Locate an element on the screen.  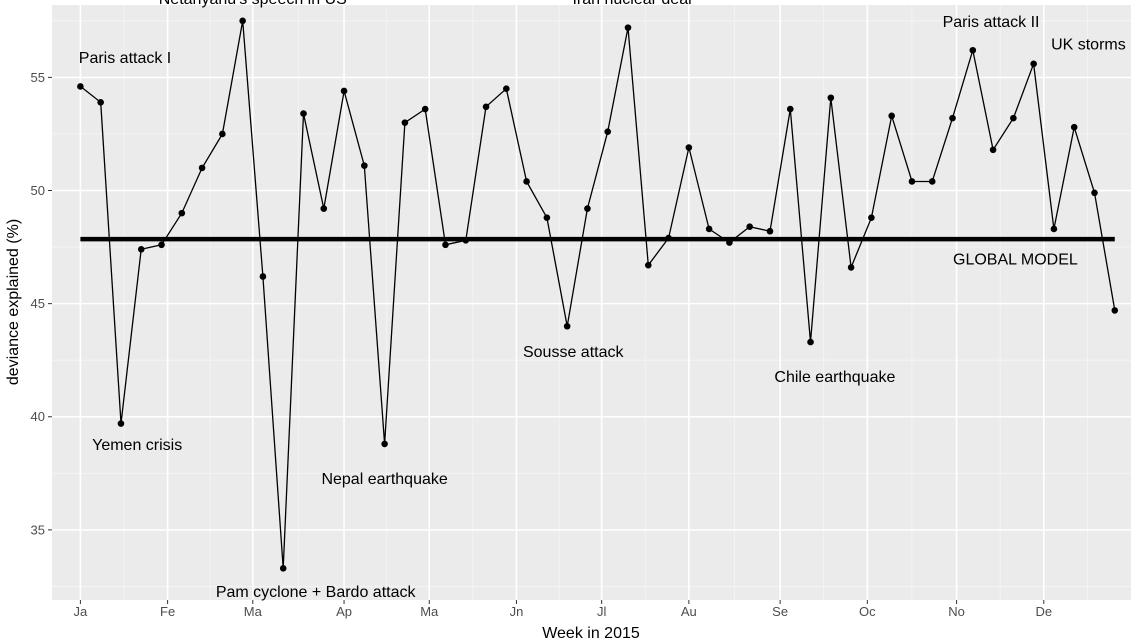
x-tick-label: Ja is located at coordinates (81, 611).